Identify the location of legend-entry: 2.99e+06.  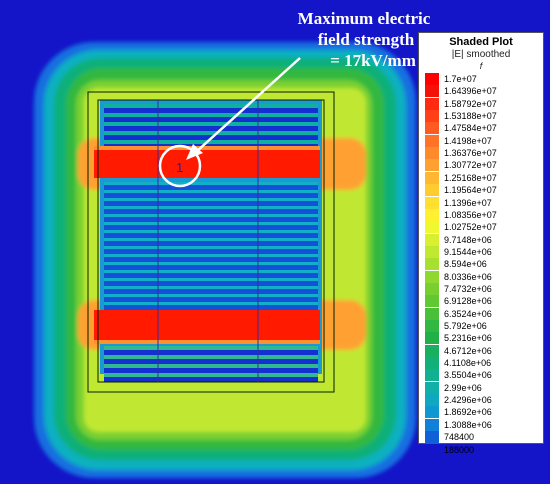
(483, 387).